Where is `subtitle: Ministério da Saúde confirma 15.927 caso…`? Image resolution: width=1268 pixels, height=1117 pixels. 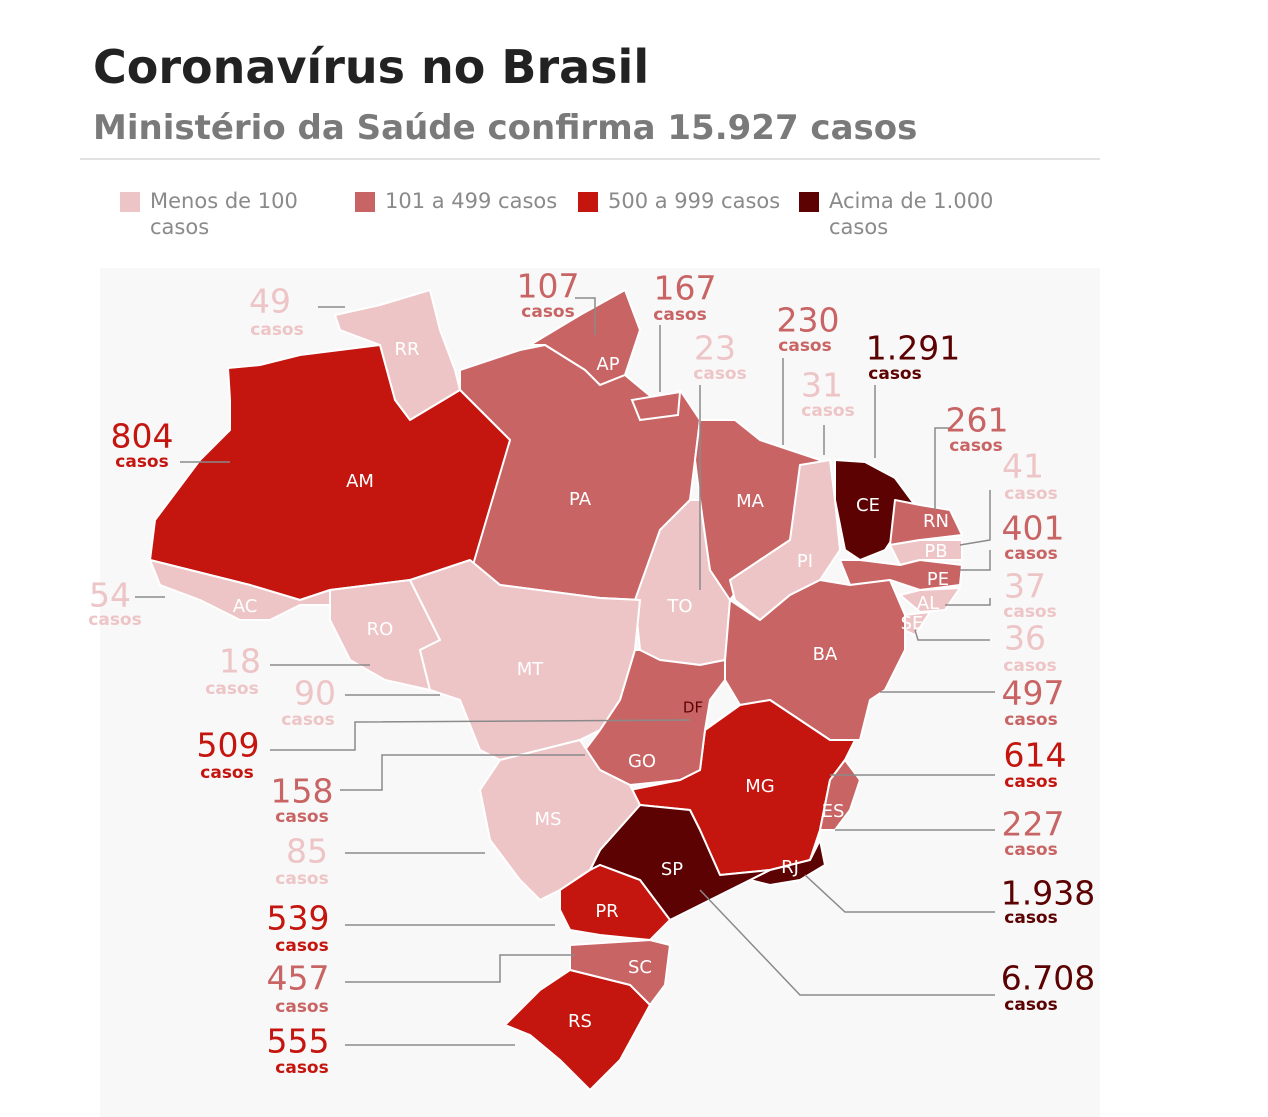 subtitle: Ministério da Saúde confirma 15.927 caso… is located at coordinates (505, 128).